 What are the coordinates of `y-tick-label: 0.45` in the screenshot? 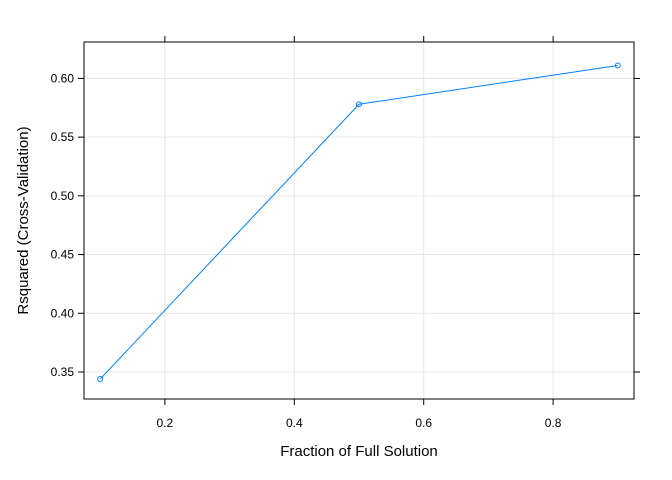 It's located at (63, 255).